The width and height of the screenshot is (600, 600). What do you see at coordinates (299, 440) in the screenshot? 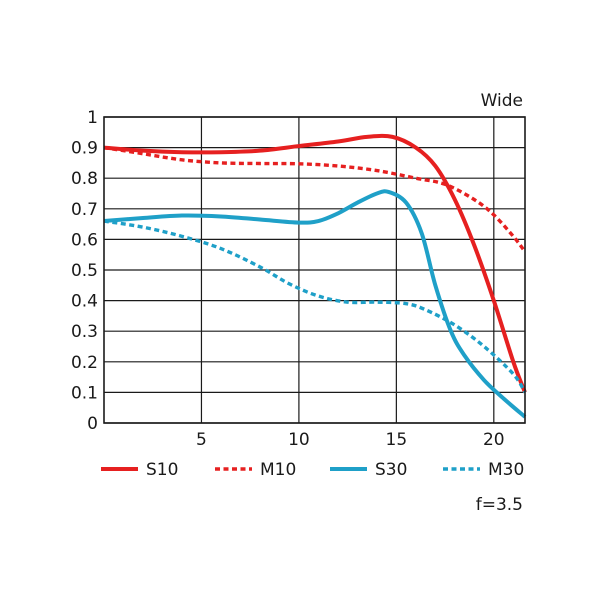
I see `x-tick-label: 10` at bounding box center [299, 440].